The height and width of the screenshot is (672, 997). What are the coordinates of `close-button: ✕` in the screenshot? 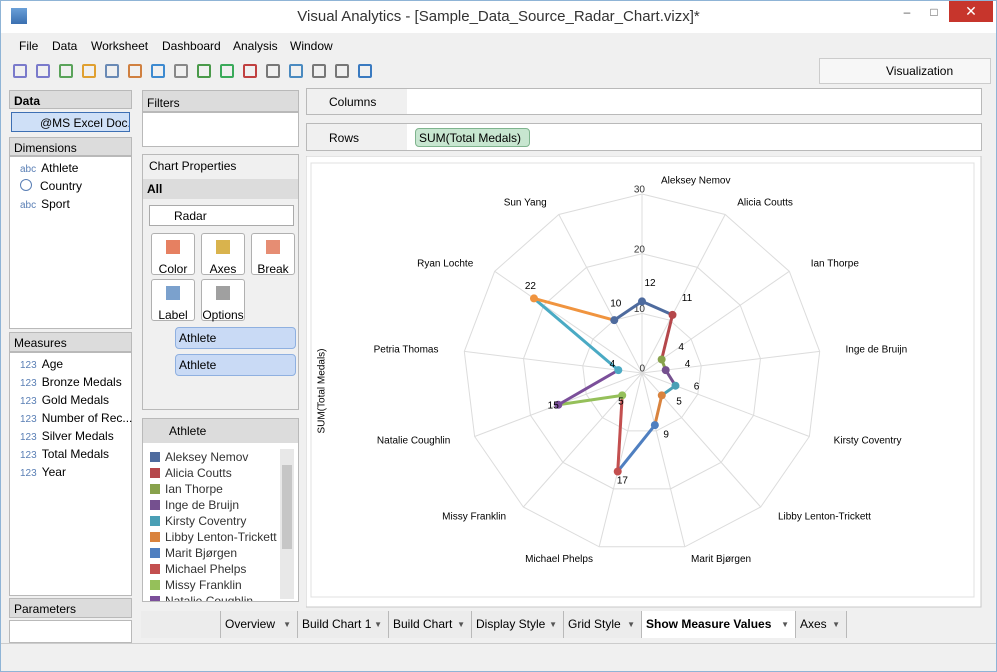 It's located at (971, 11).